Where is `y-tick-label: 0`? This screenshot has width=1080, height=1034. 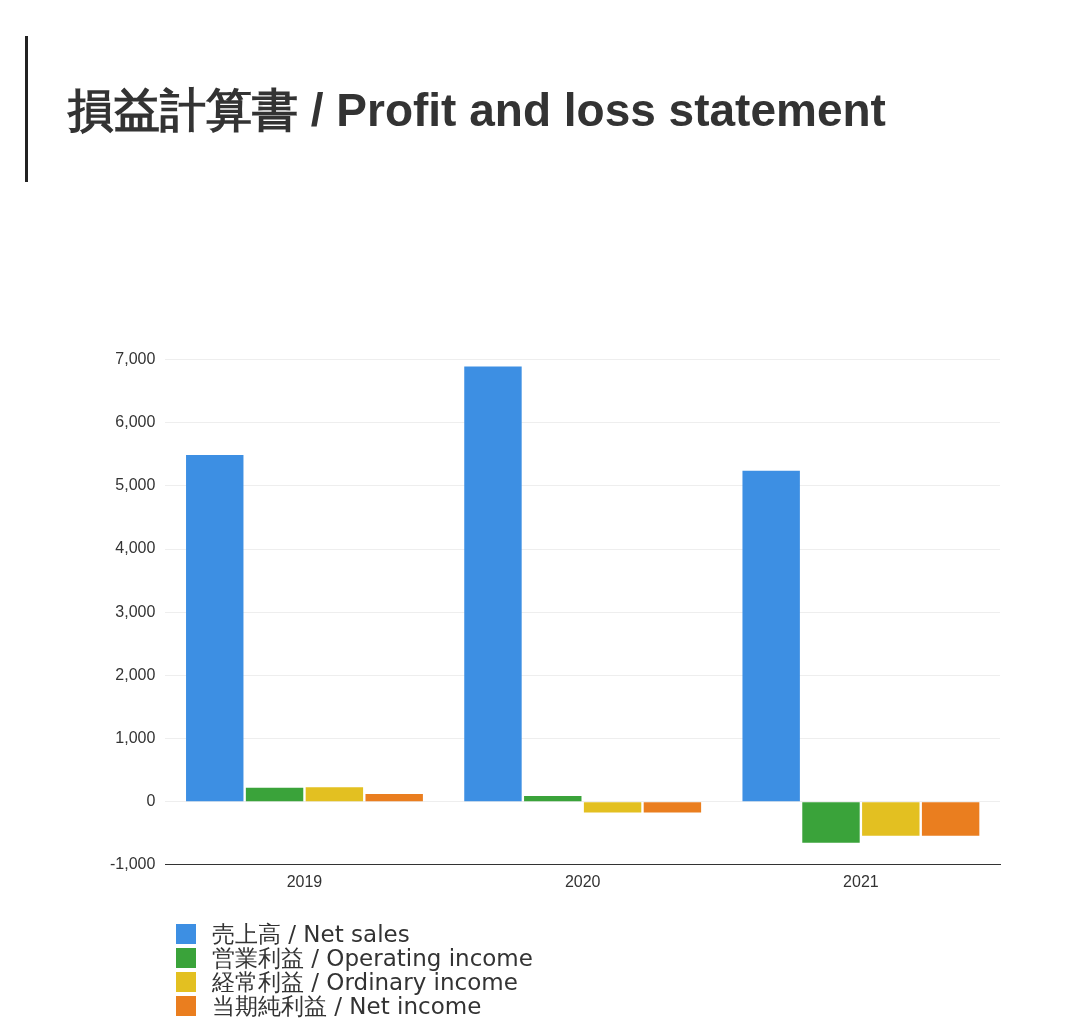 y-tick-label: 0 is located at coordinates (151, 801).